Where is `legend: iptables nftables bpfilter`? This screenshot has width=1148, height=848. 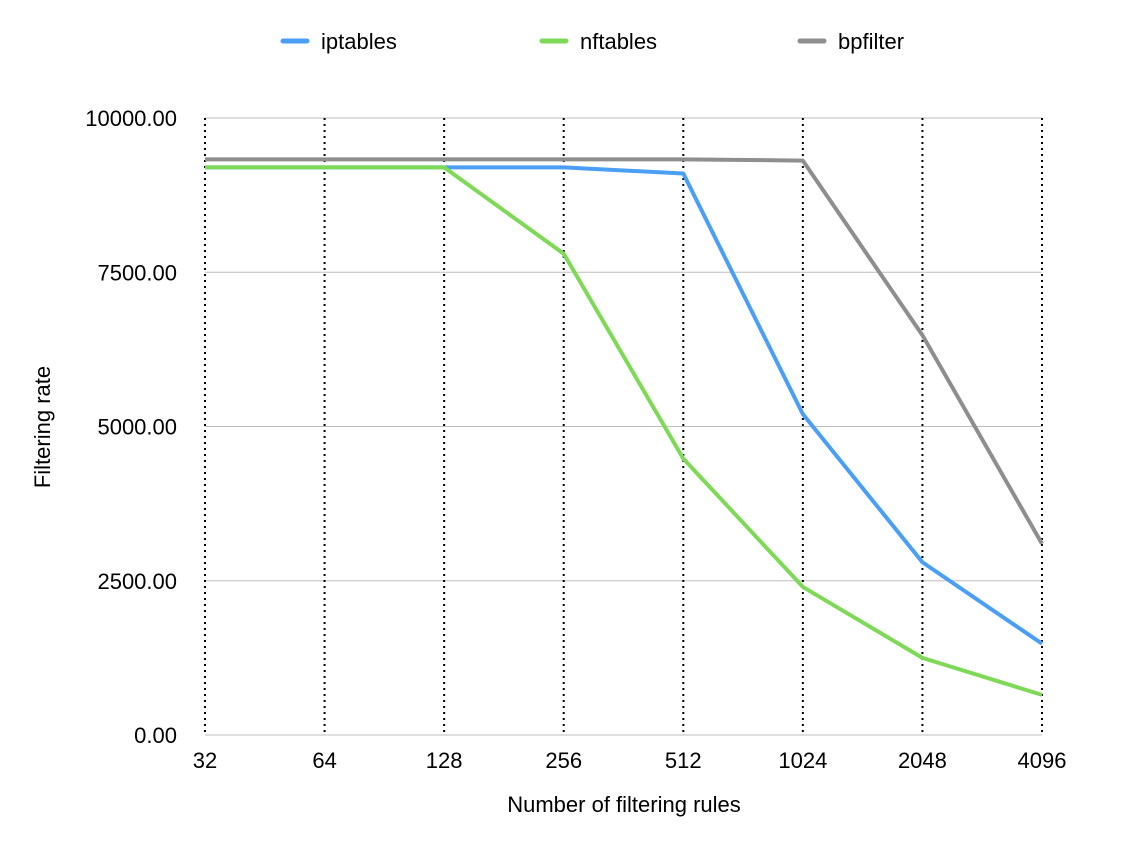
legend: iptables nftables bpfilter is located at coordinates (592, 41).